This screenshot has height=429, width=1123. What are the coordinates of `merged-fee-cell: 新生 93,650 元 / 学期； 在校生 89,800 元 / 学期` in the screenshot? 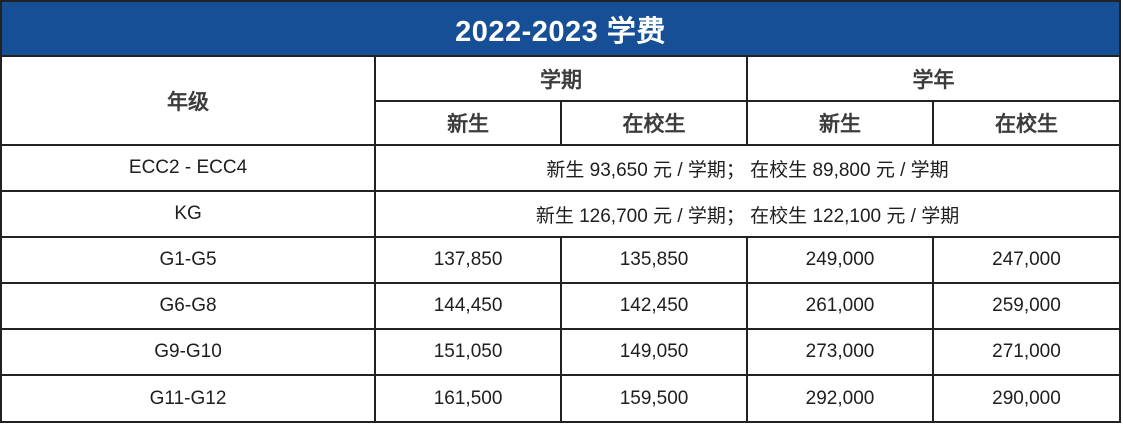 It's located at (746, 168).